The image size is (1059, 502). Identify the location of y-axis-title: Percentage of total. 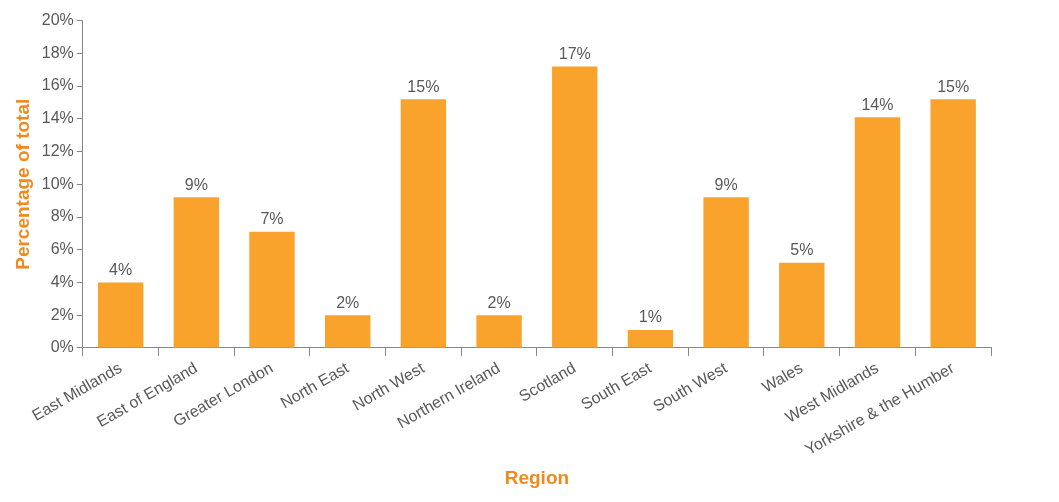
(22, 184).